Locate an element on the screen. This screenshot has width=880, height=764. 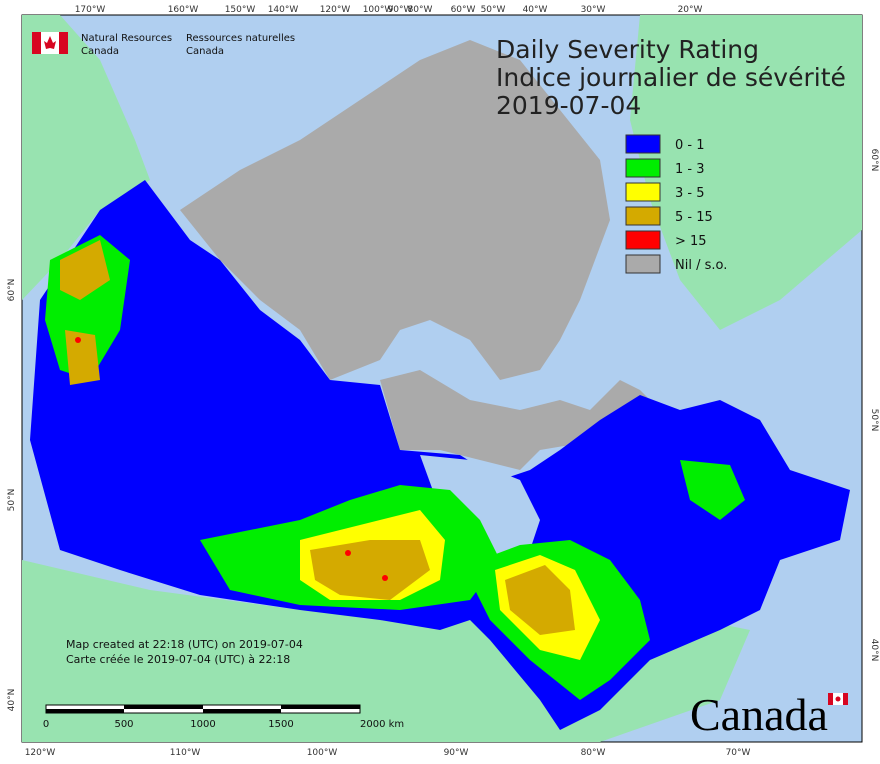
graticule-label: 40°W is located at coordinates (535, 10).